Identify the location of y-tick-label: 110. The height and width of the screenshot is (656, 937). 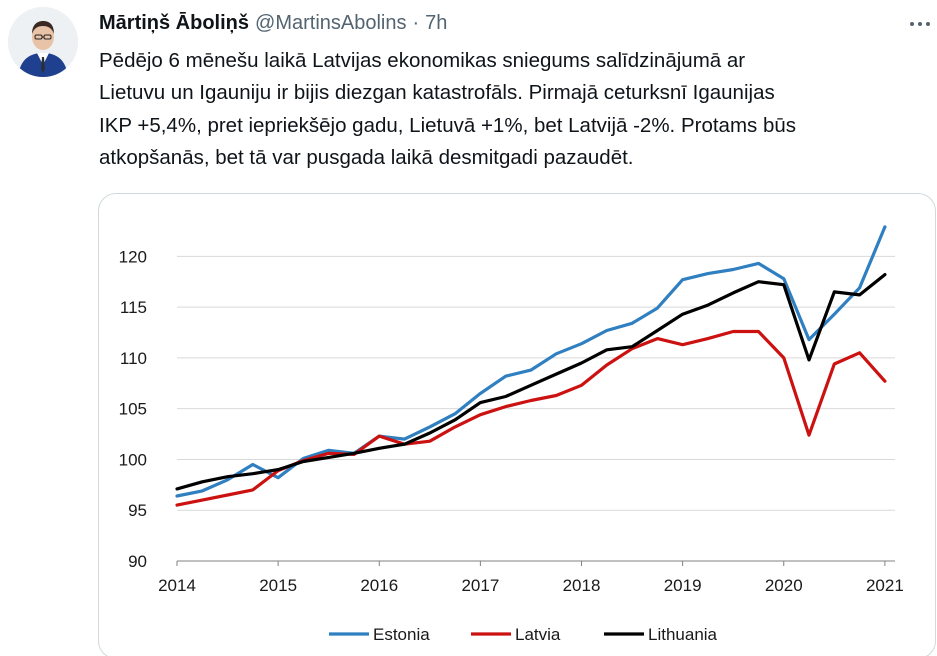
(133, 358).